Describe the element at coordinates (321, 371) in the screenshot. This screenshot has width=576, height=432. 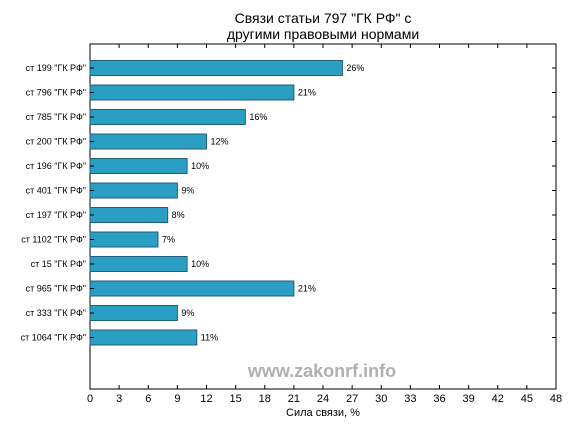
I see `watermark: www.zakonrf.info` at that location.